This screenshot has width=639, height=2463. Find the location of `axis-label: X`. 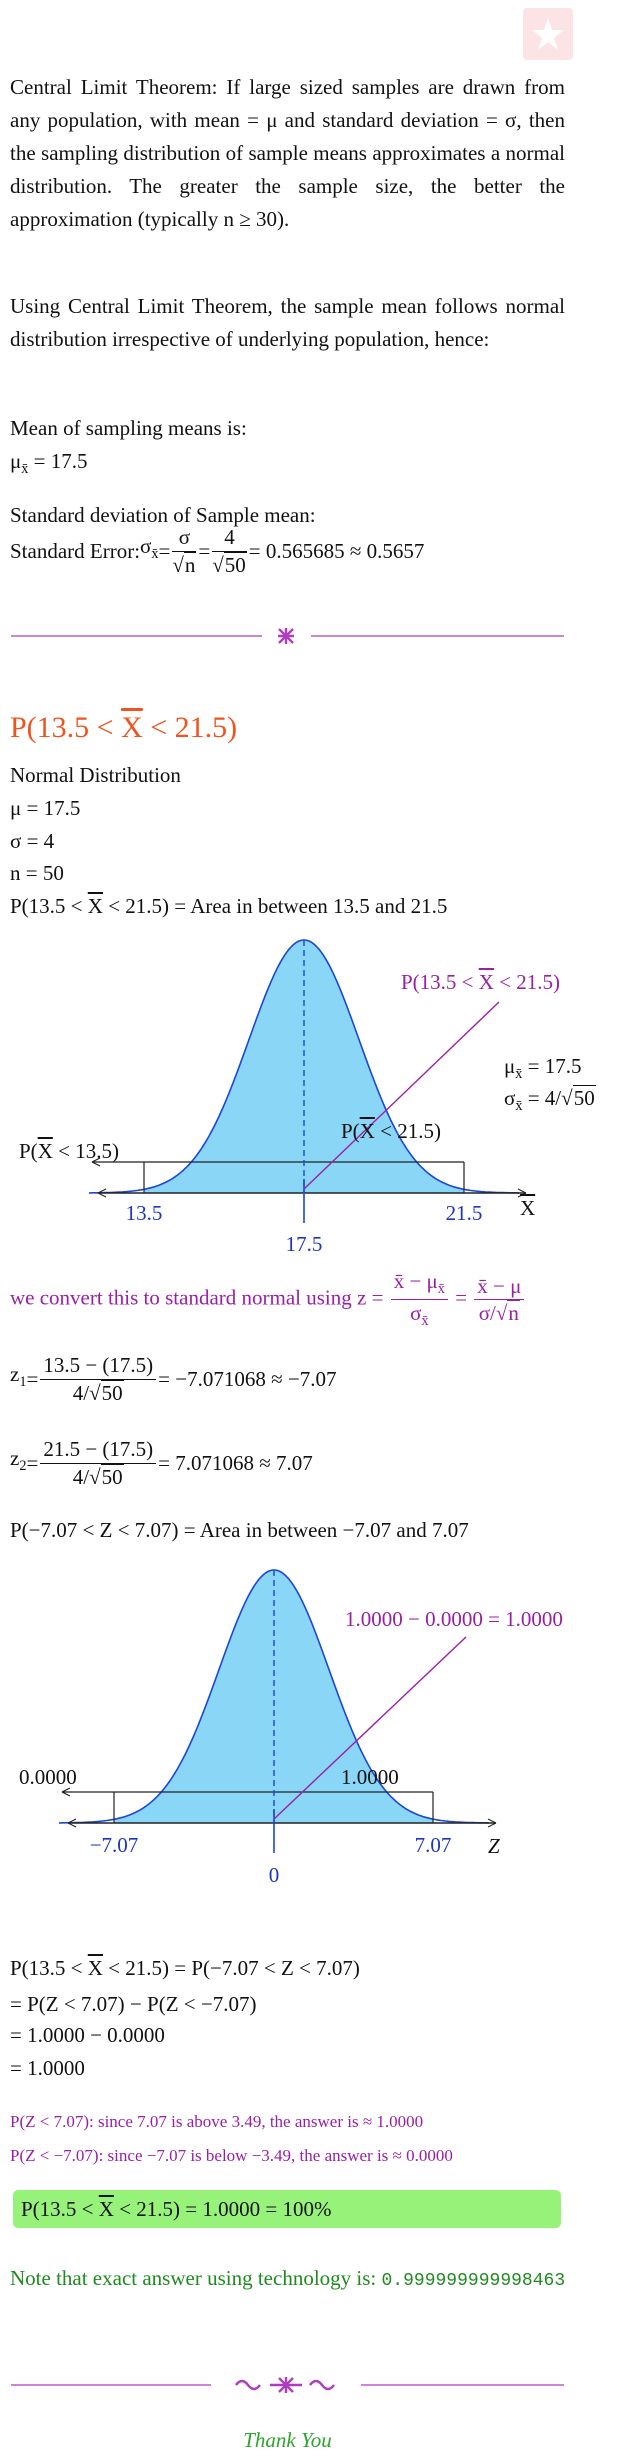

axis-label: X is located at coordinates (527, 1208).